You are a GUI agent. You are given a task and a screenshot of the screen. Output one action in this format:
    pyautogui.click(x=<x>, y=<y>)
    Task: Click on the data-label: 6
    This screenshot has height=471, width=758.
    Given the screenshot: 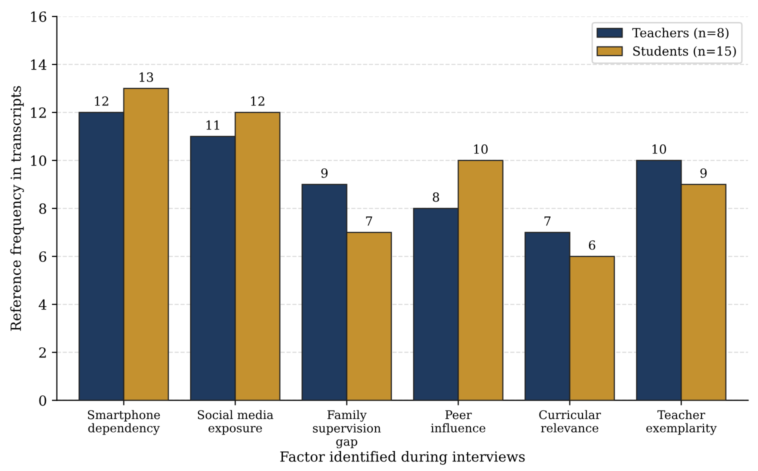 What is the action you would take?
    pyautogui.click(x=592, y=245)
    